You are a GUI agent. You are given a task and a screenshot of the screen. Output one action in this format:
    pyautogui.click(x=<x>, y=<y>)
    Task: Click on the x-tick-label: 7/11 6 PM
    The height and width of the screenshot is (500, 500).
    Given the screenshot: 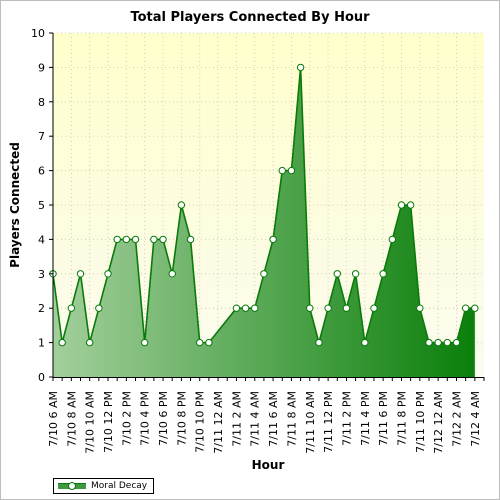 What is the action you would take?
    pyautogui.click(x=383, y=418)
    